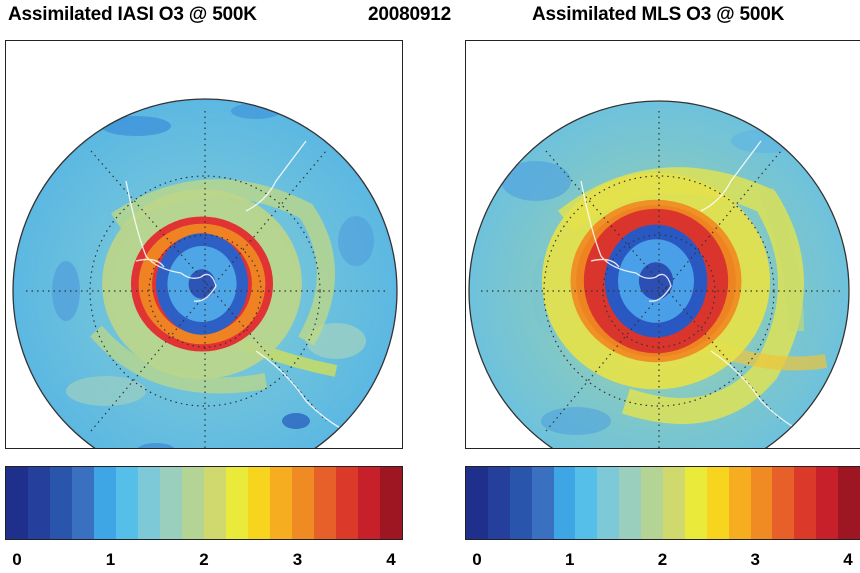  I want to click on iasi-vortex-rings, so click(202, 284).